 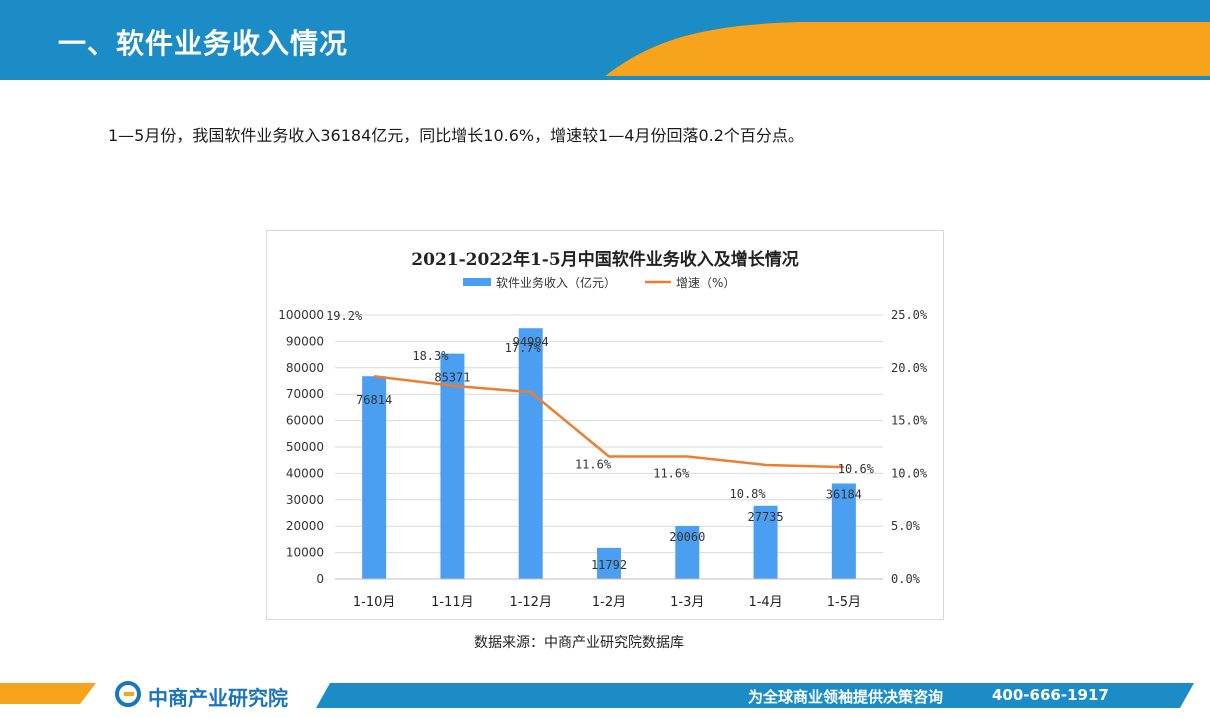 What do you see at coordinates (305, 473) in the screenshot?
I see `y-tick-label: 40000` at bounding box center [305, 473].